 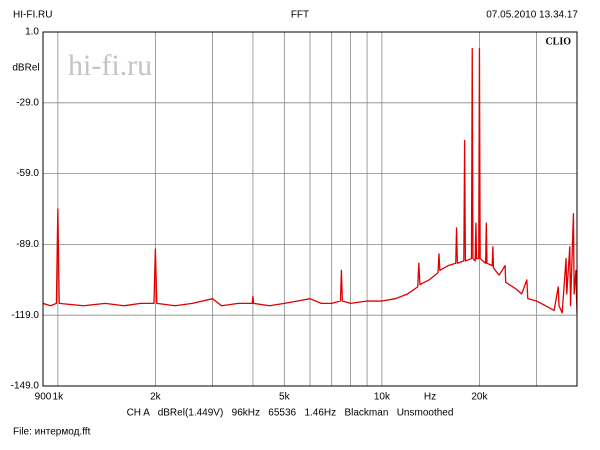 I want to click on x-tick-label: 1k, so click(x=59, y=397).